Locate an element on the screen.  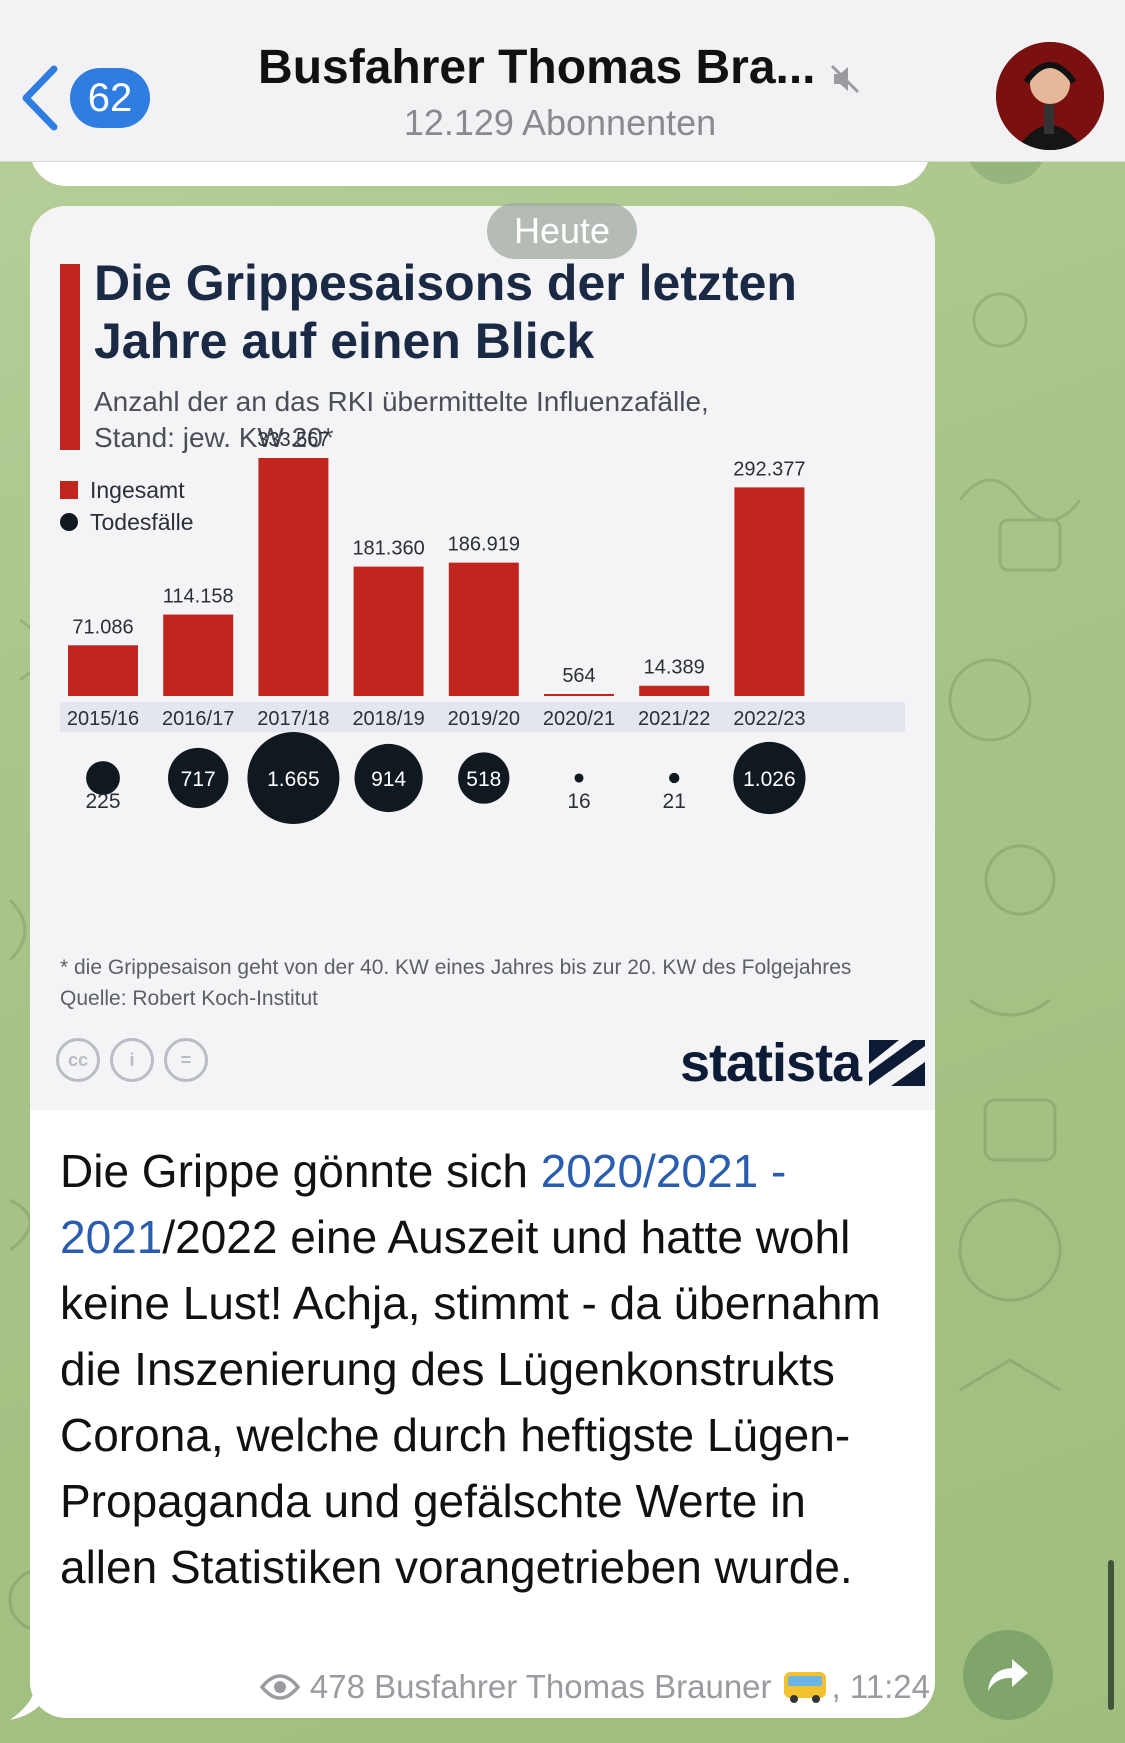
category-tick-label: 2017/18 is located at coordinates (293, 719).